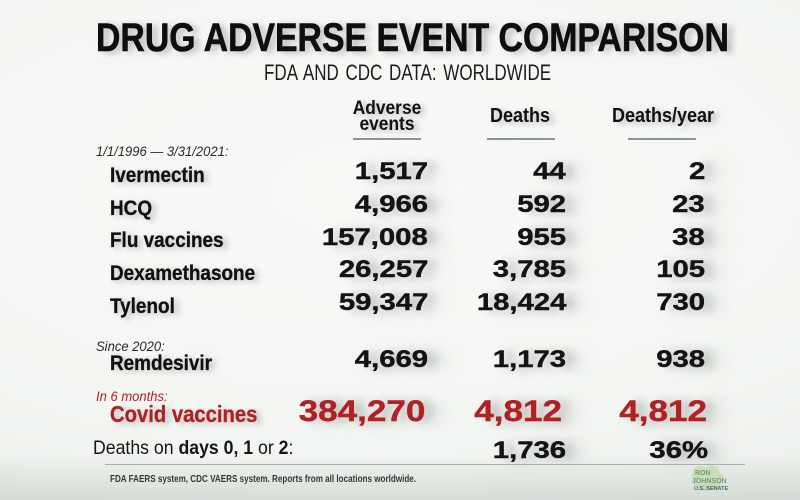  What do you see at coordinates (711, 489) in the screenshot?
I see `svg-text: U.S. SENATE` at bounding box center [711, 489].